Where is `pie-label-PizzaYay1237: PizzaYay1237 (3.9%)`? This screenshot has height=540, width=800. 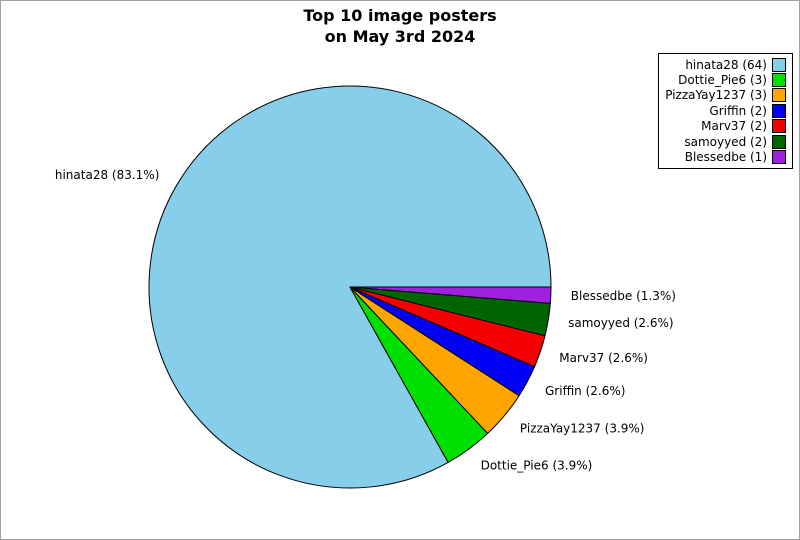 pie-label-PizzaYay1237: PizzaYay1237 (3.9%) is located at coordinates (582, 428).